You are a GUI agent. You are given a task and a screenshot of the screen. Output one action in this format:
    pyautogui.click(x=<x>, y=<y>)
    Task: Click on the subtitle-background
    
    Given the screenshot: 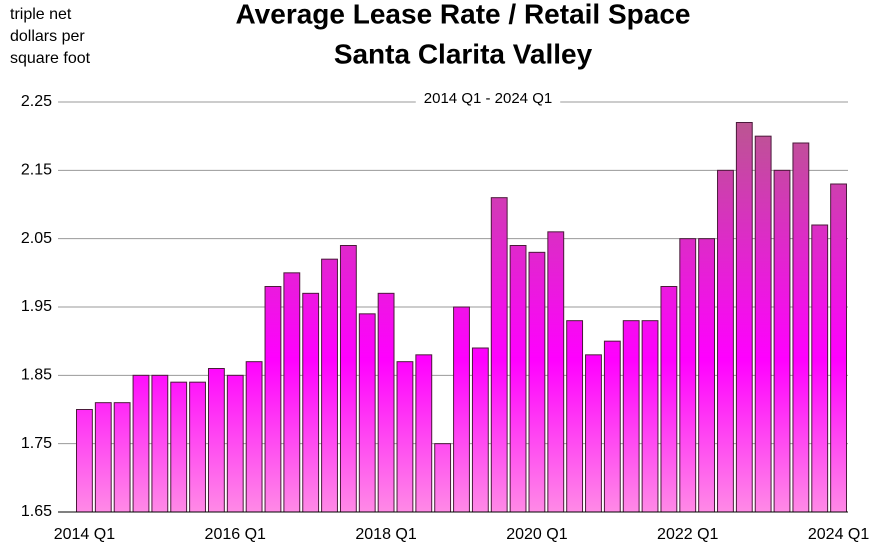 What is the action you would take?
    pyautogui.click(x=488, y=98)
    